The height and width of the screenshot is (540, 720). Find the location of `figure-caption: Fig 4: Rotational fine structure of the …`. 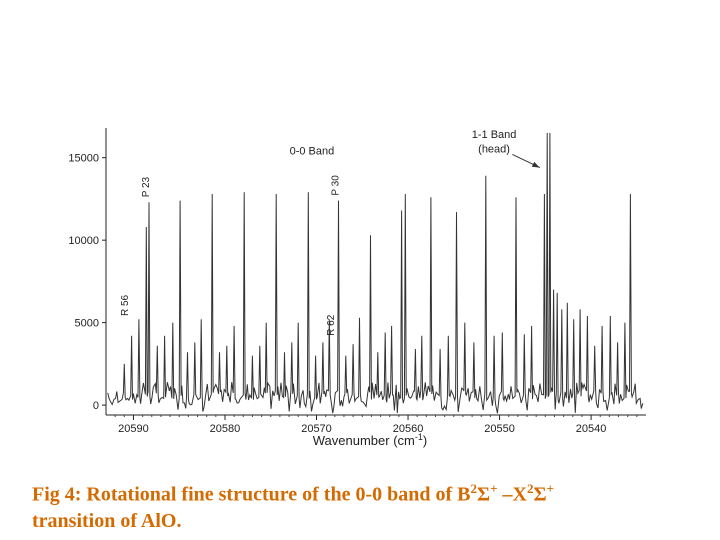

figure-caption: Fig 4: Rotational fine structure of the … is located at coordinates (362, 505).